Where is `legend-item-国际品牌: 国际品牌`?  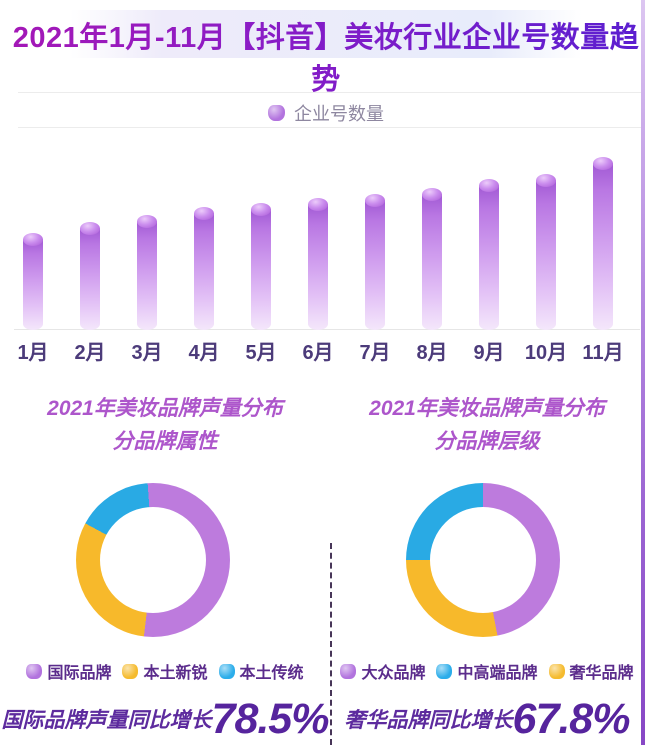 legend-item-国际品牌: 国际品牌 is located at coordinates (68, 671).